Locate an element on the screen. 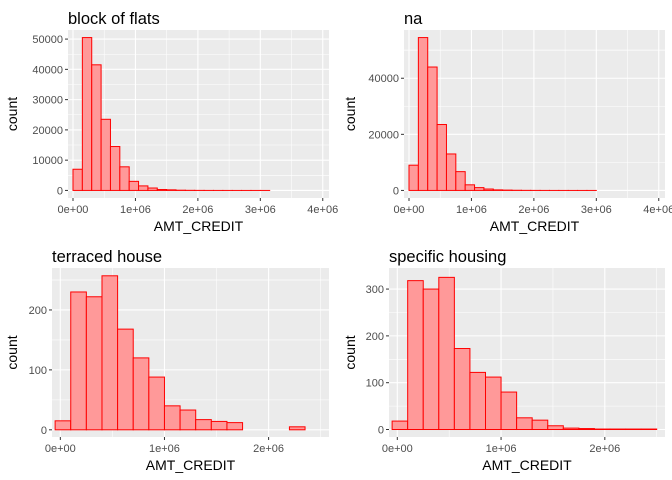 The width and height of the screenshot is (672, 480). y-tick-label: 10000 is located at coordinates (47, 161).